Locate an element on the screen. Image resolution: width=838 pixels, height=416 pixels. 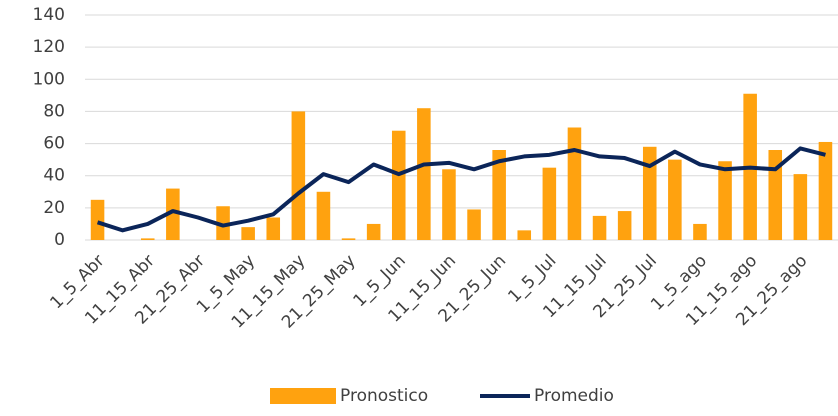
legend-swatch is located at coordinates (303, 396).